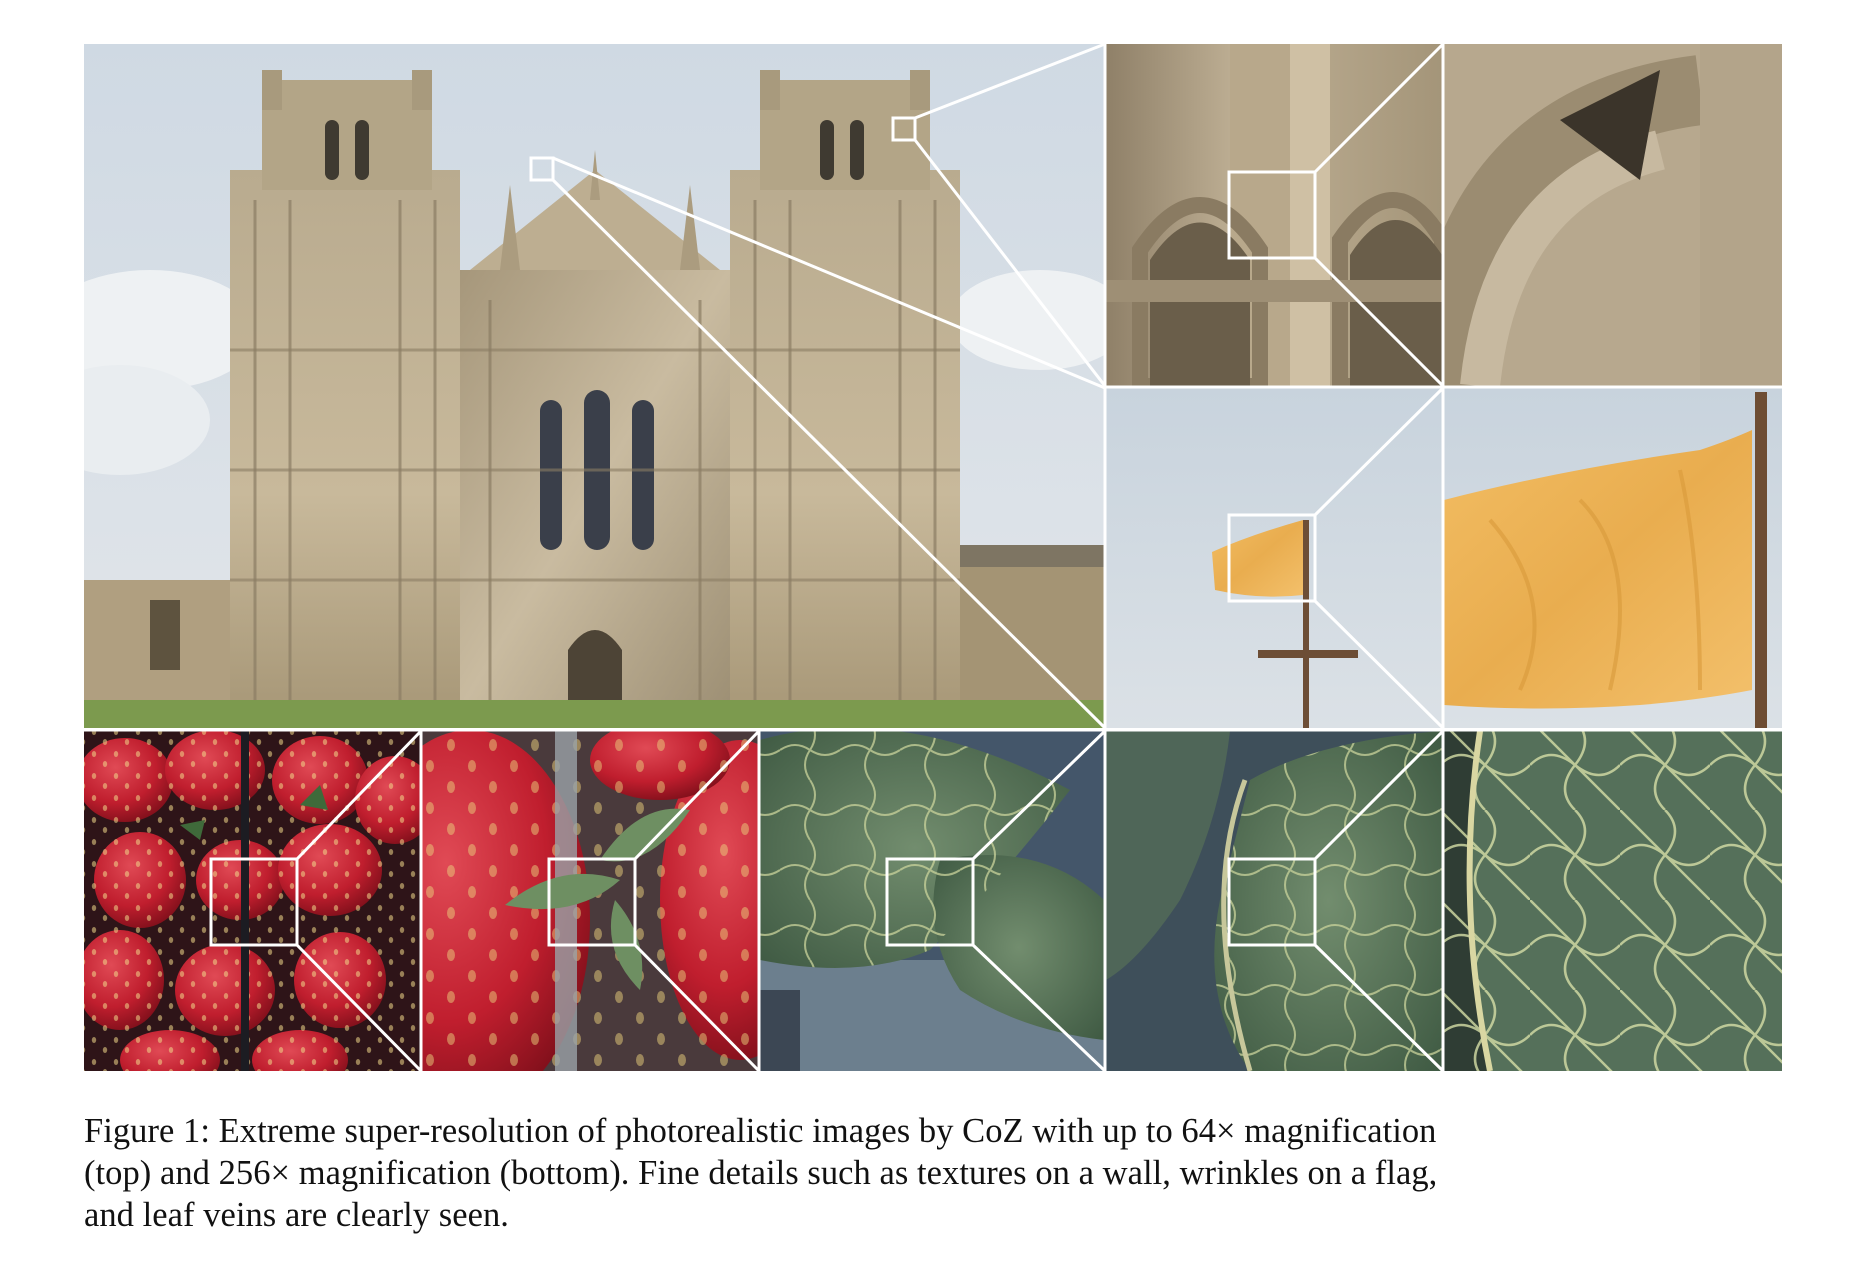 Image resolution: width=1874 pixels, height=1274 pixels. I want to click on caption-line-3: and leaf veins are clearly seen., so click(296, 1215).